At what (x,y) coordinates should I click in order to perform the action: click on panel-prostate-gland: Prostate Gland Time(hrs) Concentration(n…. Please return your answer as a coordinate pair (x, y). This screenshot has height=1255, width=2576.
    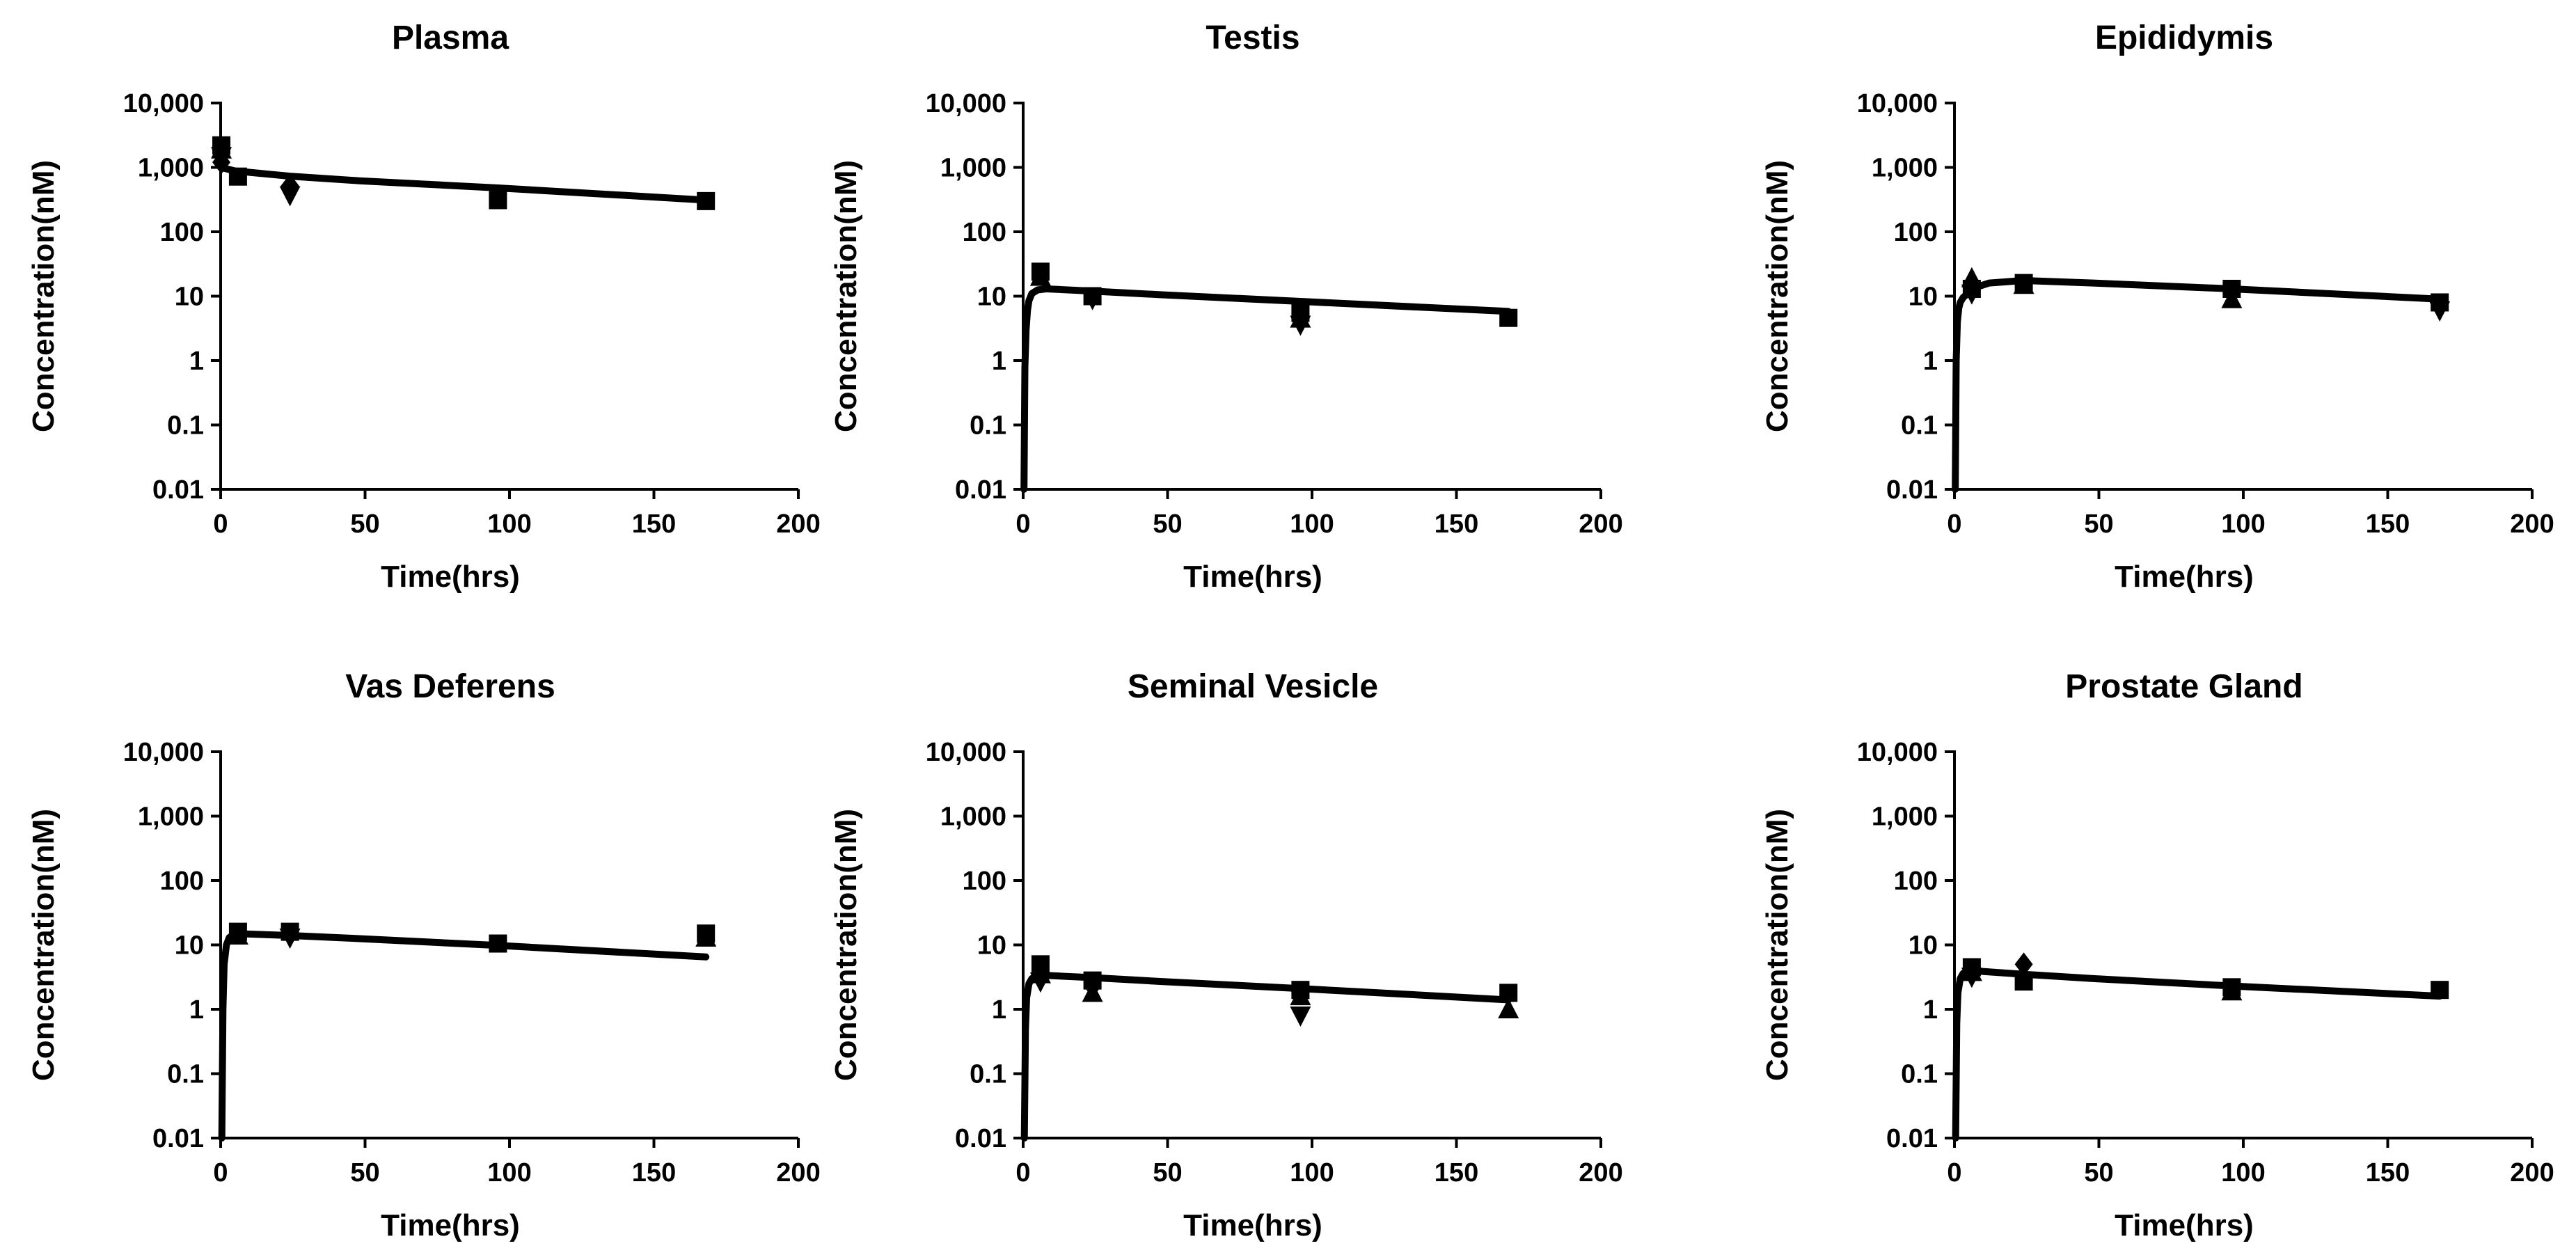
    Looking at the image, I should click on (2157, 955).